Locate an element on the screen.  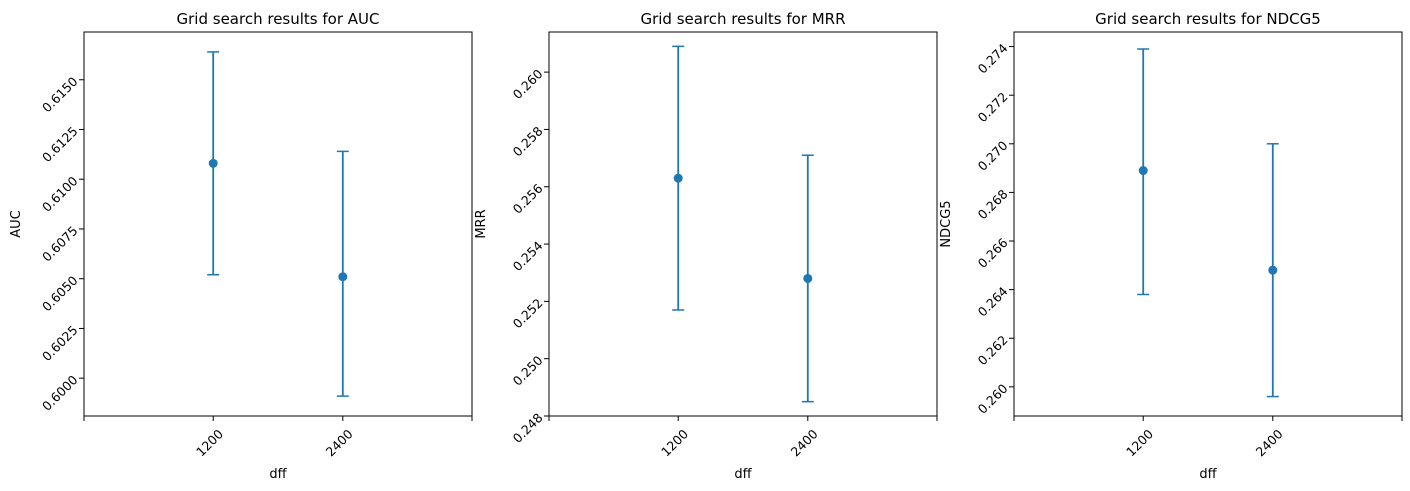
y-tick-label: 0.250 is located at coordinates (528, 371).